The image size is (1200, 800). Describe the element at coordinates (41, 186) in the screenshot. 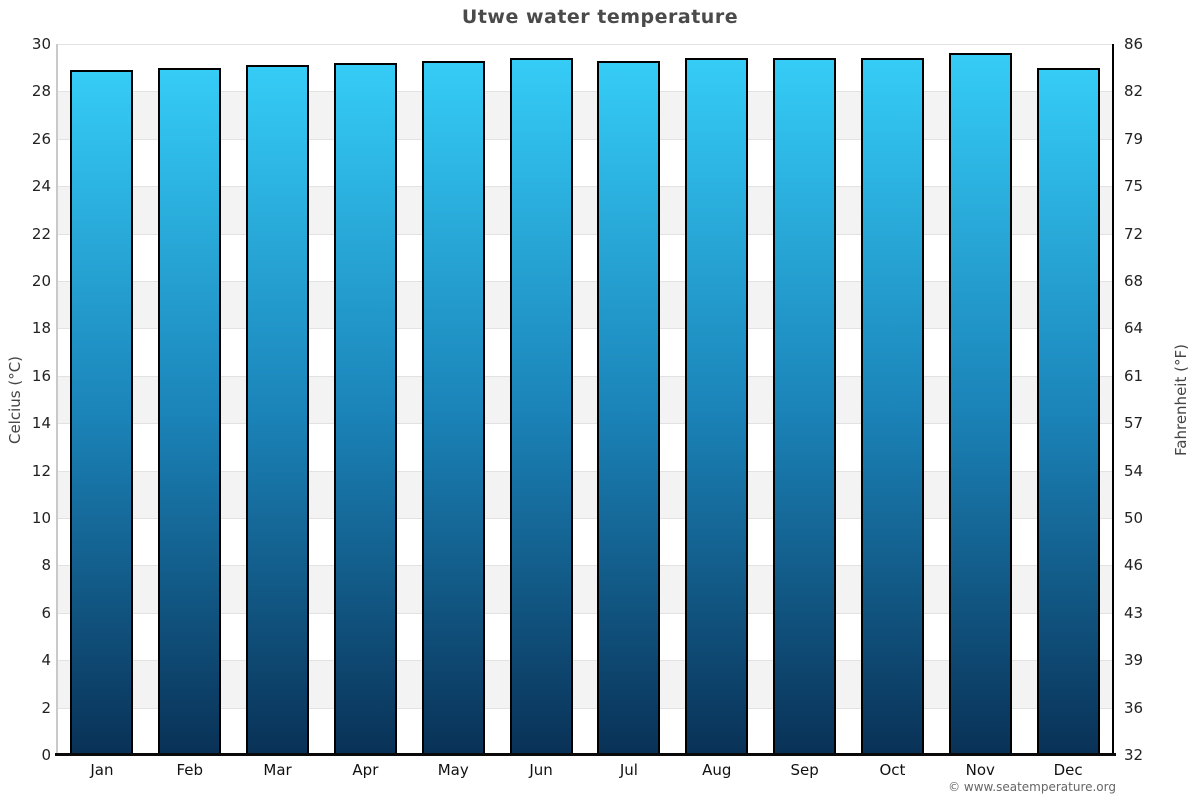

I see `celsius-tick-24: 24` at that location.